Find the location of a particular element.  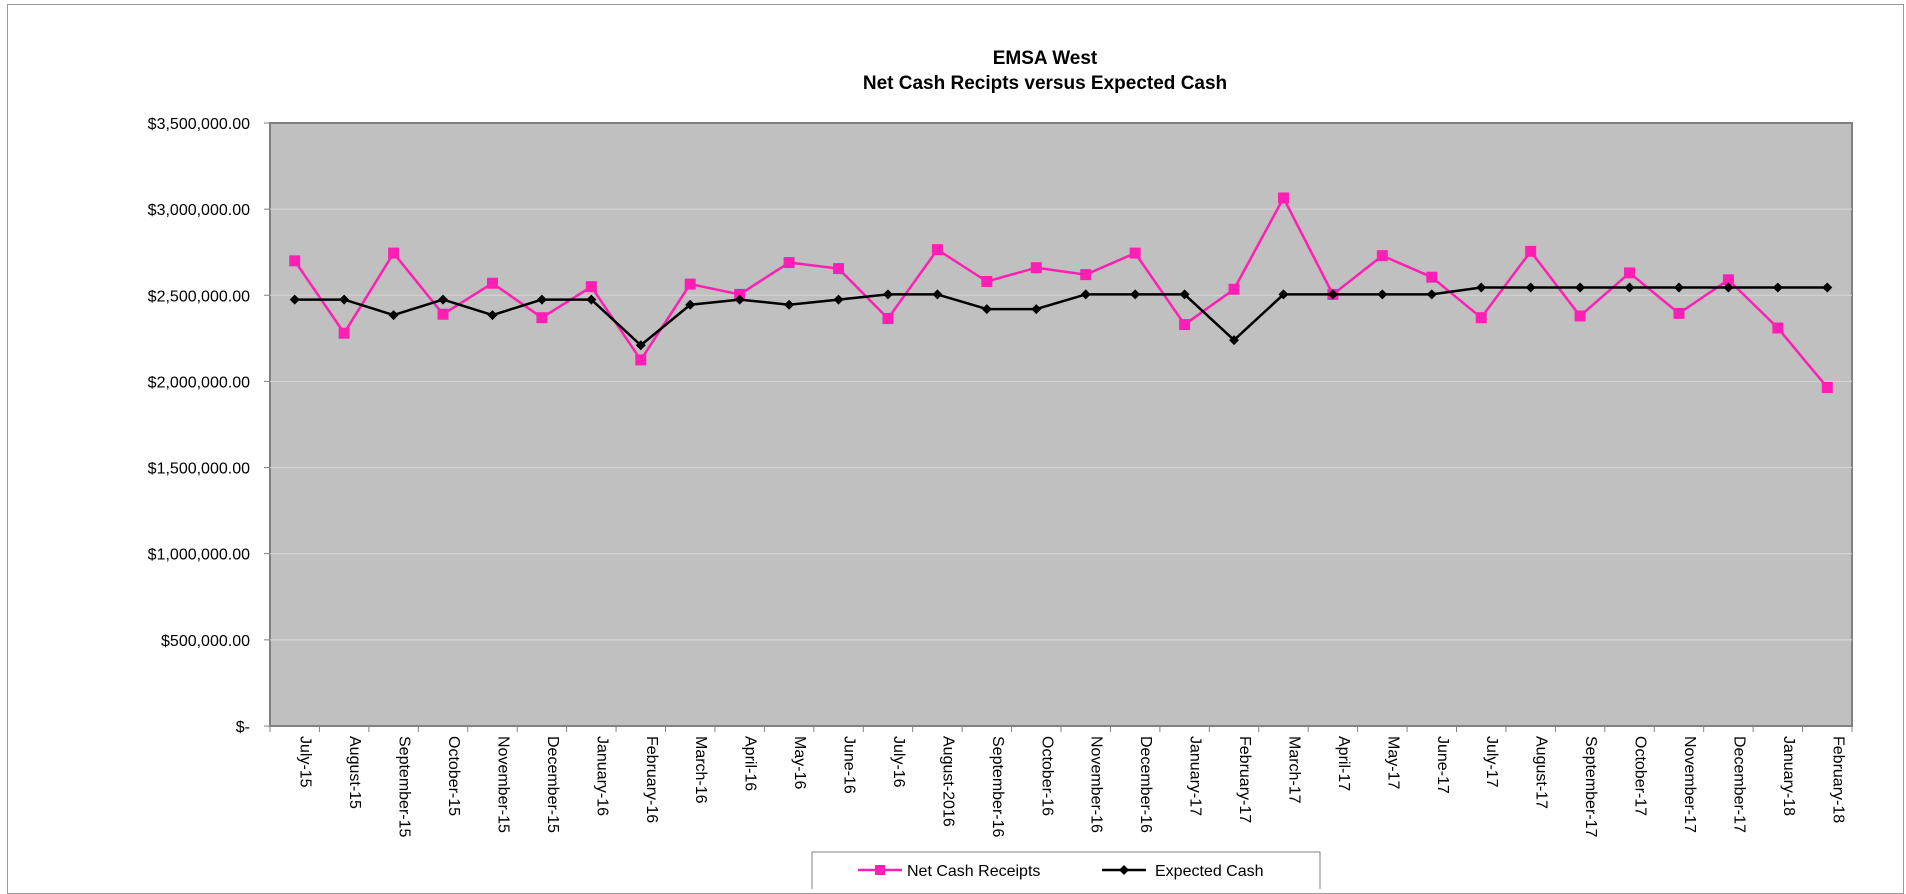

y-tick-label: $1,000,000.00 is located at coordinates (199, 555).